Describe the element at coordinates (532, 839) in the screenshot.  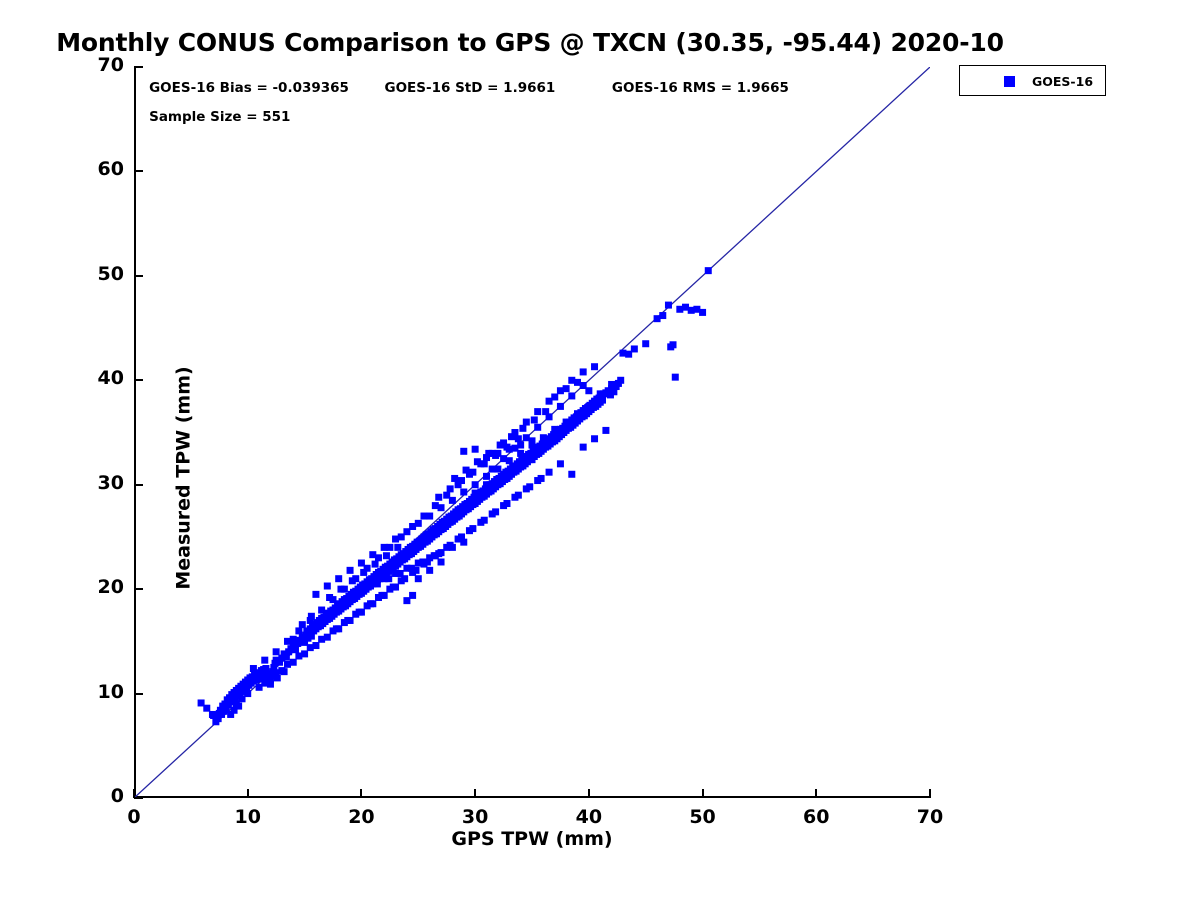
I see `x-axis-label: GPS TPW (mm)` at that location.